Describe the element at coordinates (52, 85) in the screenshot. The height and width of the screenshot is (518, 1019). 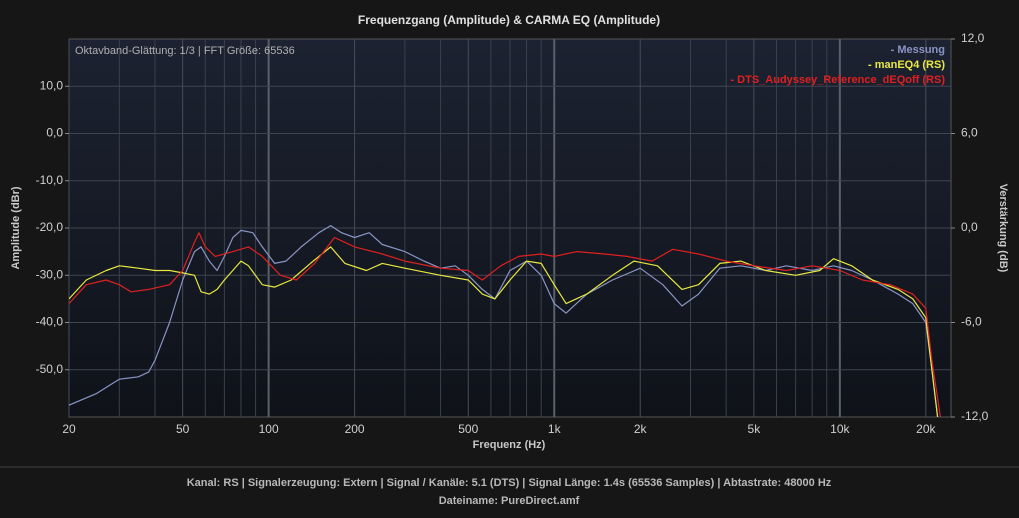
I see `y-tick-label: 10,0` at that location.